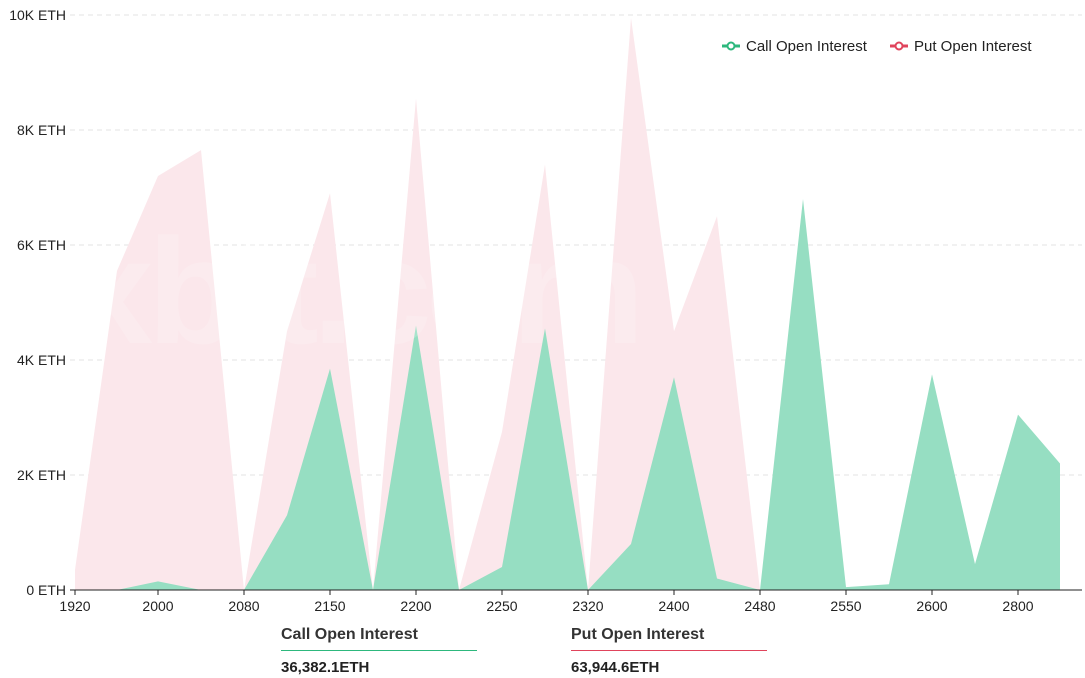 The width and height of the screenshot is (1085, 678). What do you see at coordinates (759, 606) in the screenshot?
I see `x-tick-label: 2480` at bounding box center [759, 606].